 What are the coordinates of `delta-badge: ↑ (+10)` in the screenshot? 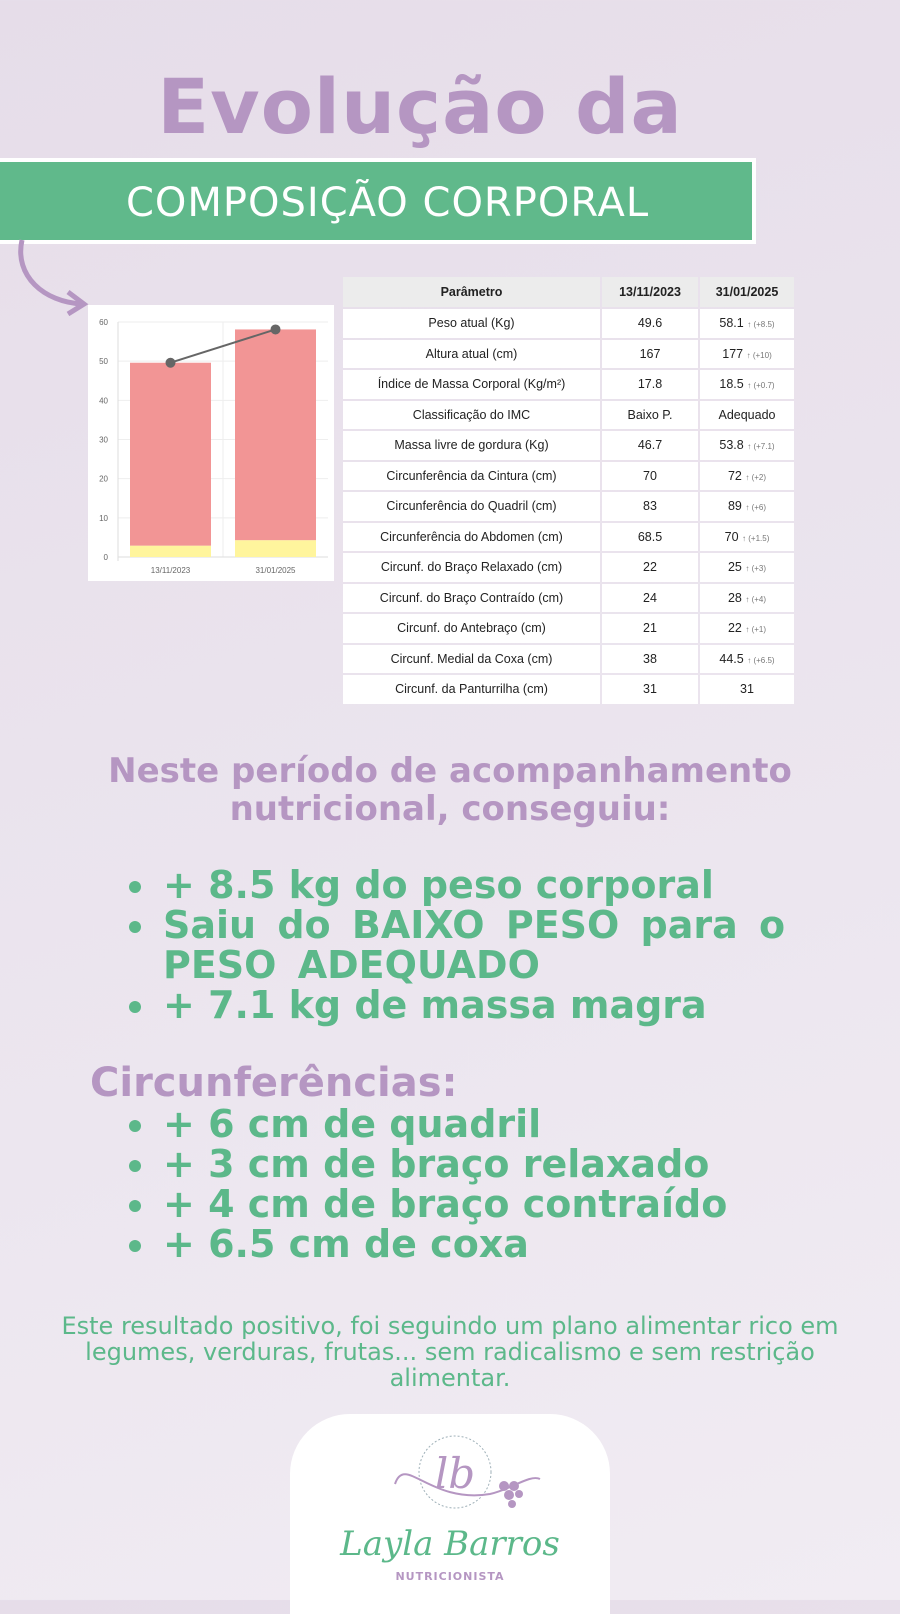 It's located at (759, 355).